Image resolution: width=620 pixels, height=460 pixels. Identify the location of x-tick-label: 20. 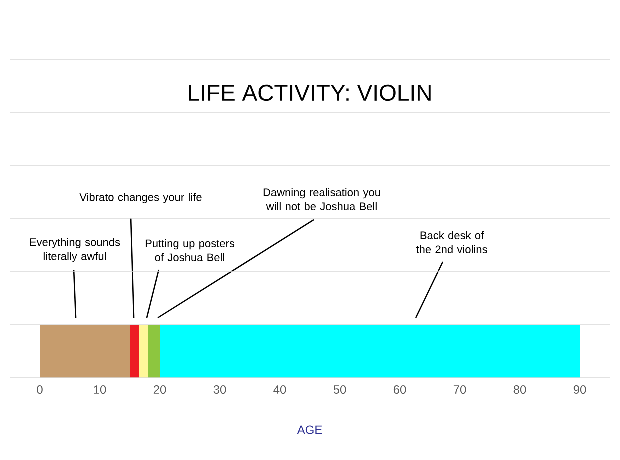
(160, 390).